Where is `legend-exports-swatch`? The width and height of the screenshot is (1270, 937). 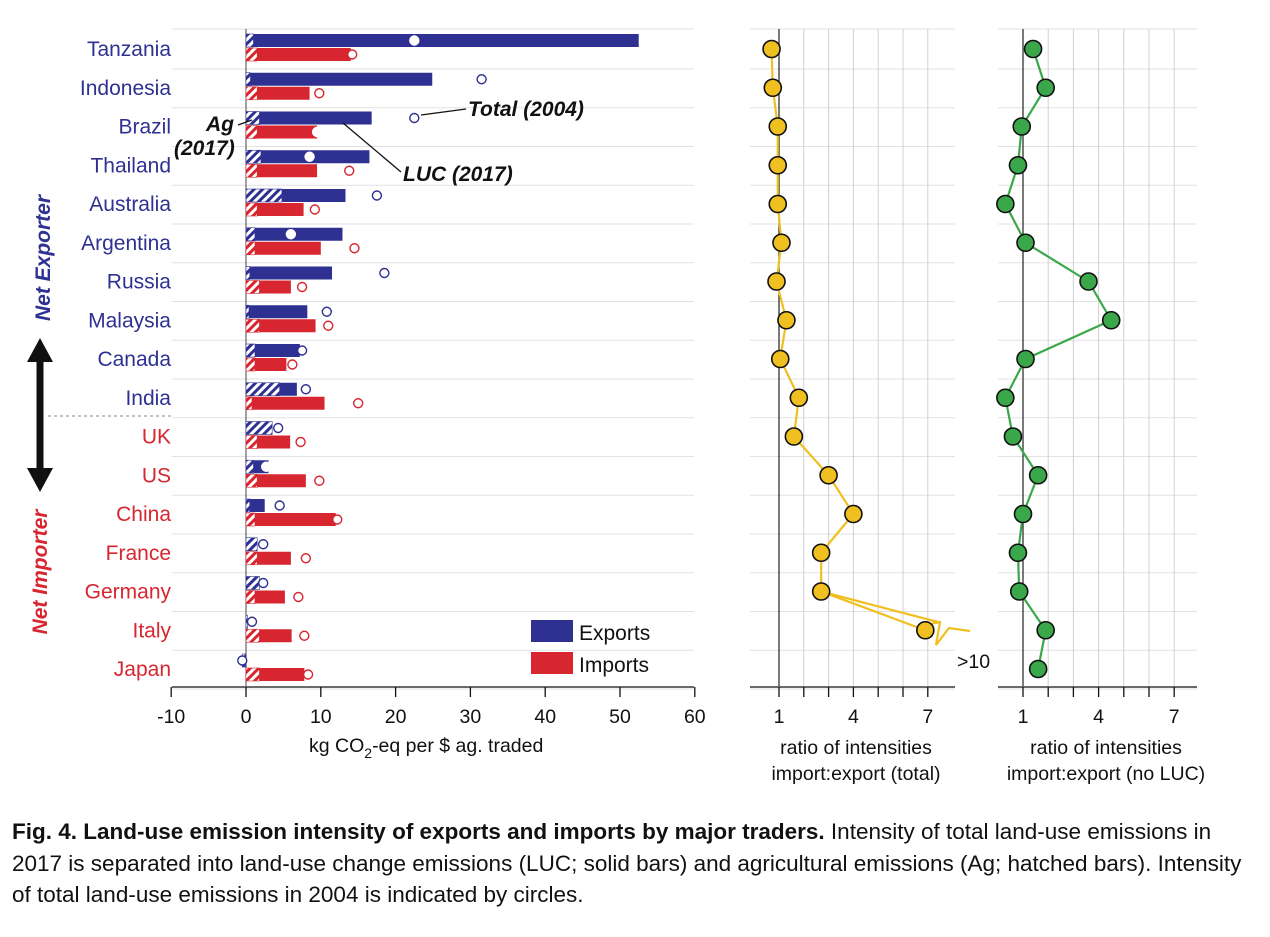 legend-exports-swatch is located at coordinates (552, 631).